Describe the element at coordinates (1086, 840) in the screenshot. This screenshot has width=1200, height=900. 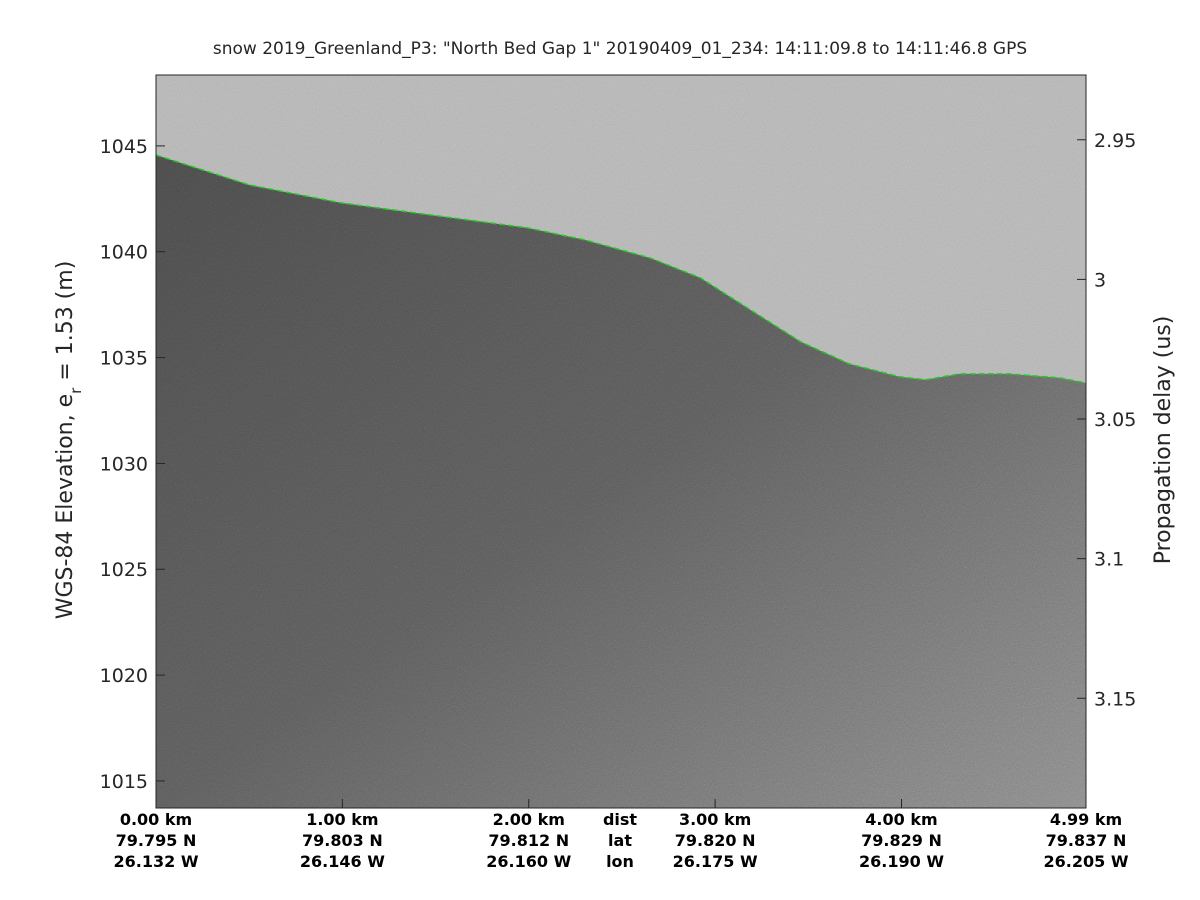
I see `x-tick-lat: 79.837 N` at that location.